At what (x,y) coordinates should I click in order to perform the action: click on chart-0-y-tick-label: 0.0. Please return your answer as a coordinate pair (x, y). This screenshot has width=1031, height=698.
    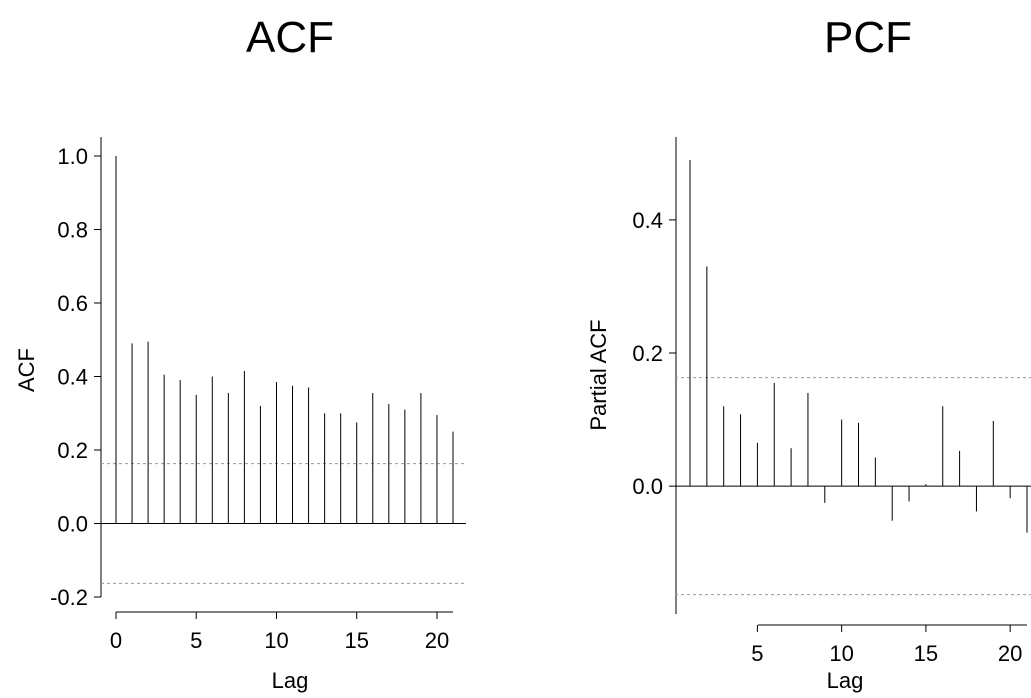
    Looking at the image, I should click on (72, 524).